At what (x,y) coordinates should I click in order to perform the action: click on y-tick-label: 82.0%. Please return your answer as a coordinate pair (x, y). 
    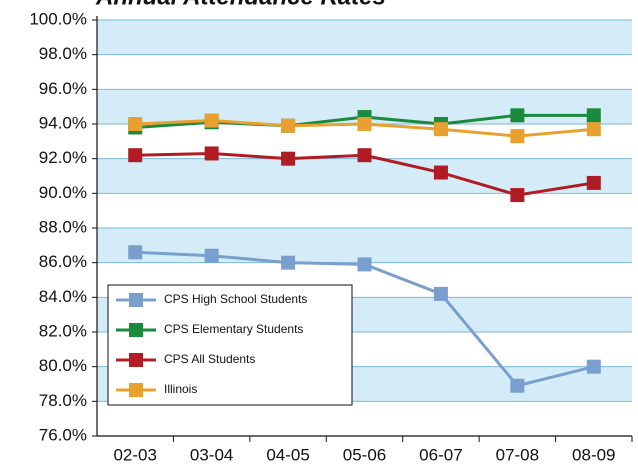
    Looking at the image, I should click on (63, 330).